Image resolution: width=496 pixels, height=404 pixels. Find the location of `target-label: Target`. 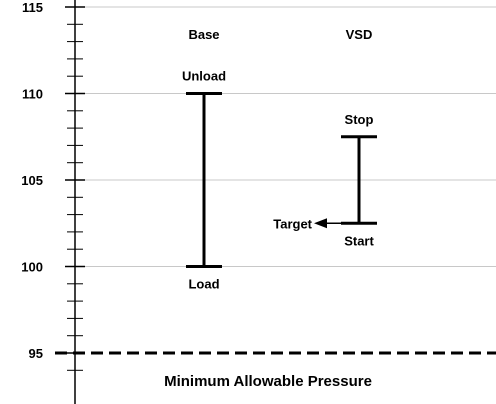

target-label: Target is located at coordinates (292, 223).